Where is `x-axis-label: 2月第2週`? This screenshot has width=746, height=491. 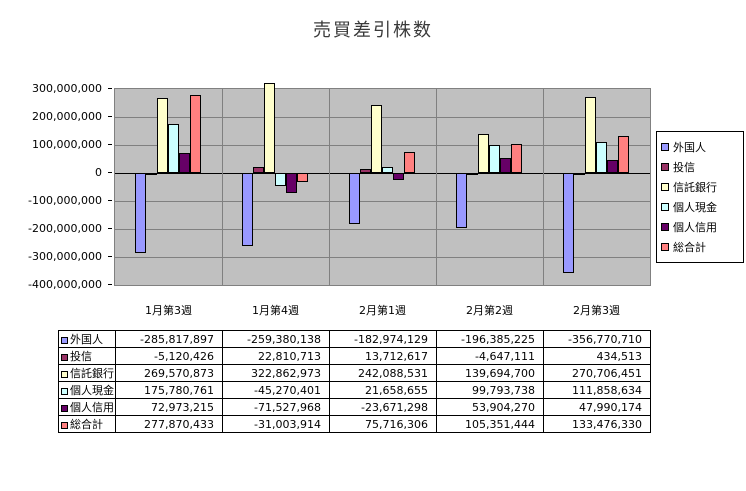
x-axis-label: 2月第2週 is located at coordinates (489, 310).